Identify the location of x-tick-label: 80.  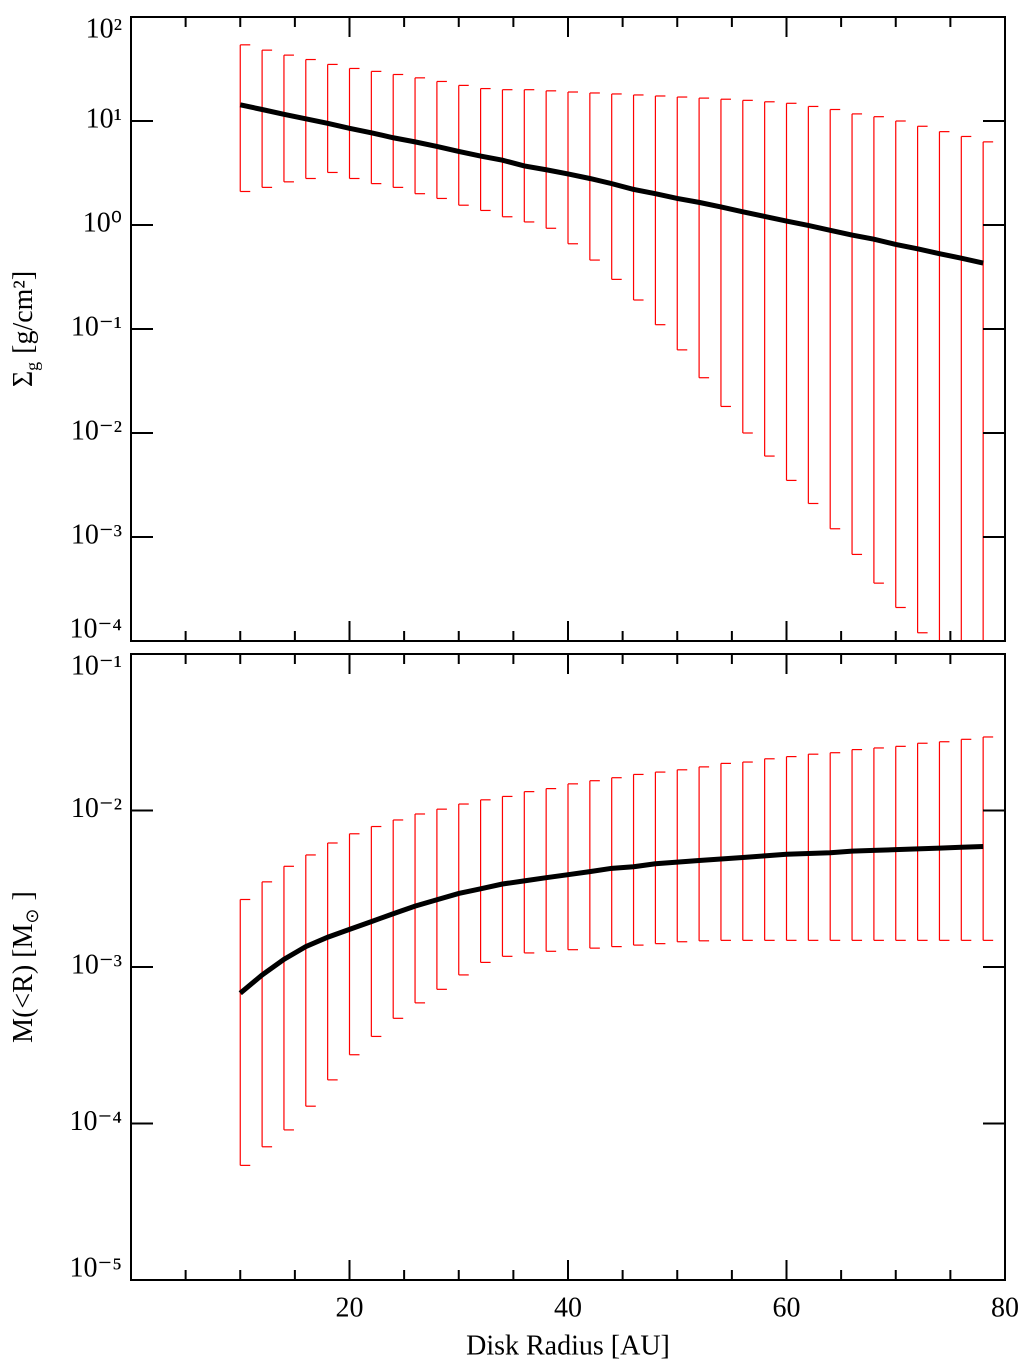
(1005, 1307).